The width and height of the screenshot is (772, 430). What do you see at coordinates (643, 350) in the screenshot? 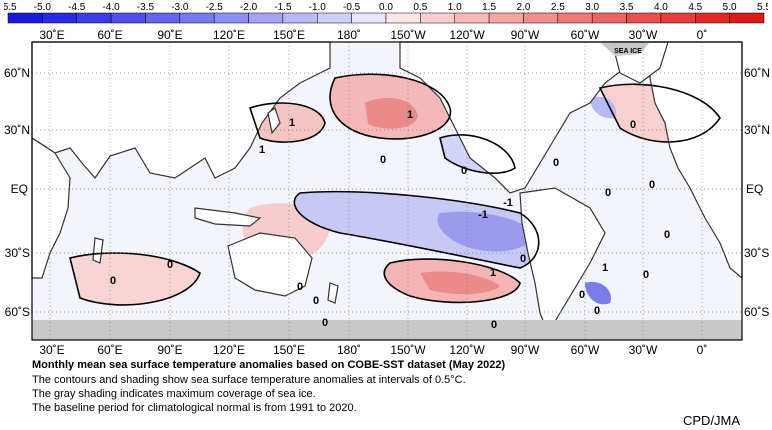
I see `lon-label-bottom: 30˚W` at bounding box center [643, 350].